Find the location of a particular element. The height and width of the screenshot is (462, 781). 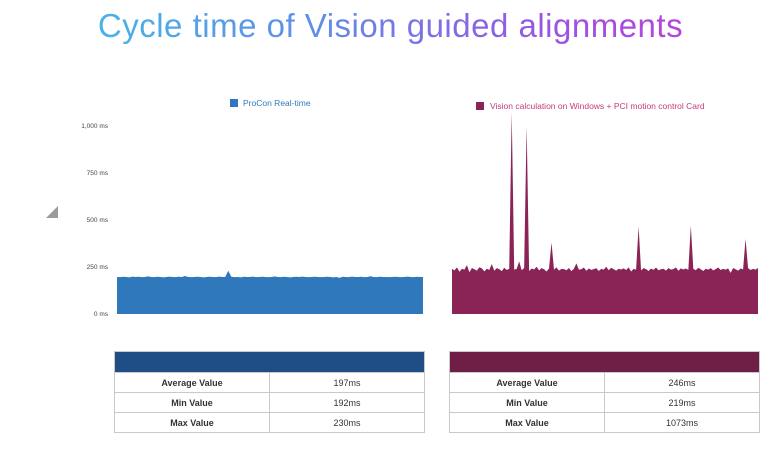

area-series-procon is located at coordinates (270, 292).